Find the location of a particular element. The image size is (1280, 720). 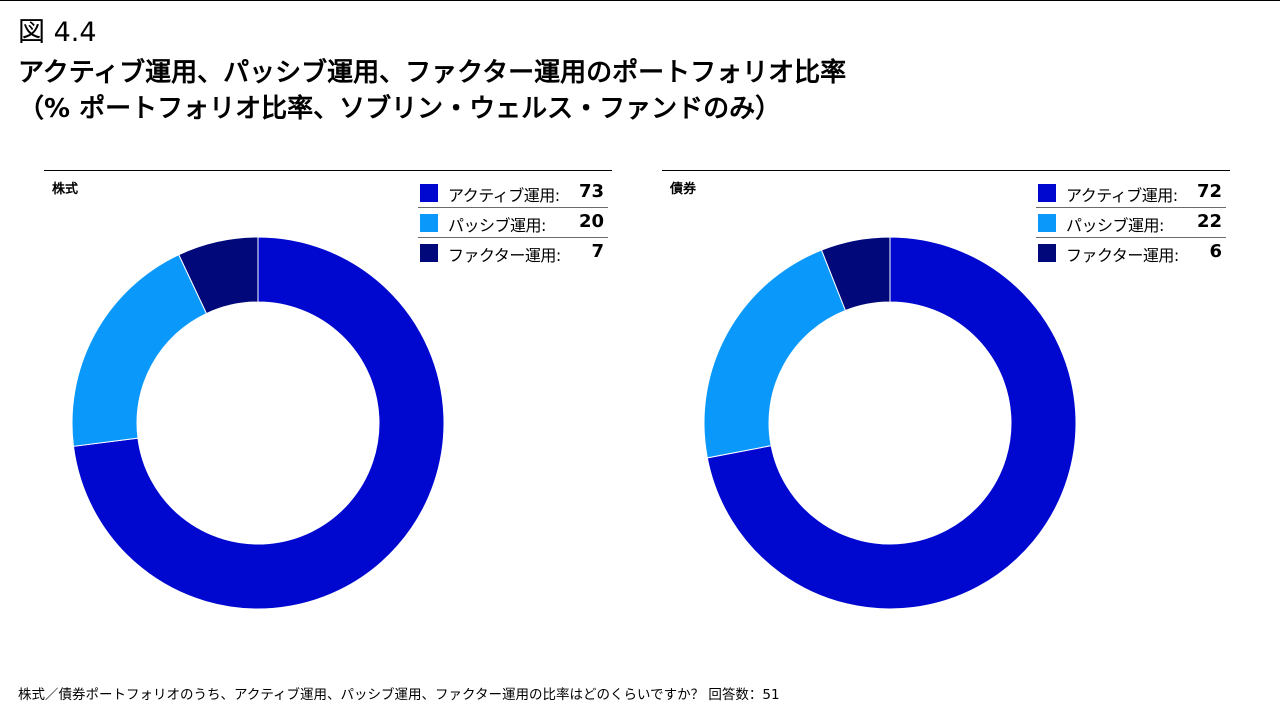

panel-title: 債券 is located at coordinates (683, 189).